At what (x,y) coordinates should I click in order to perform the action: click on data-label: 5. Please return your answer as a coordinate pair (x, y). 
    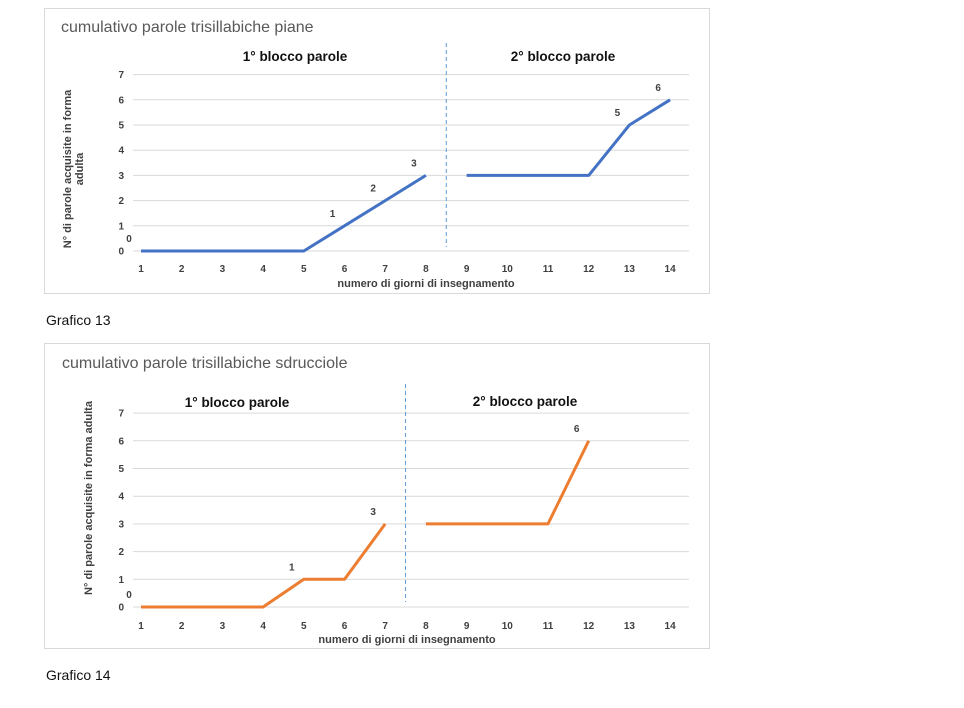
    Looking at the image, I should click on (618, 113).